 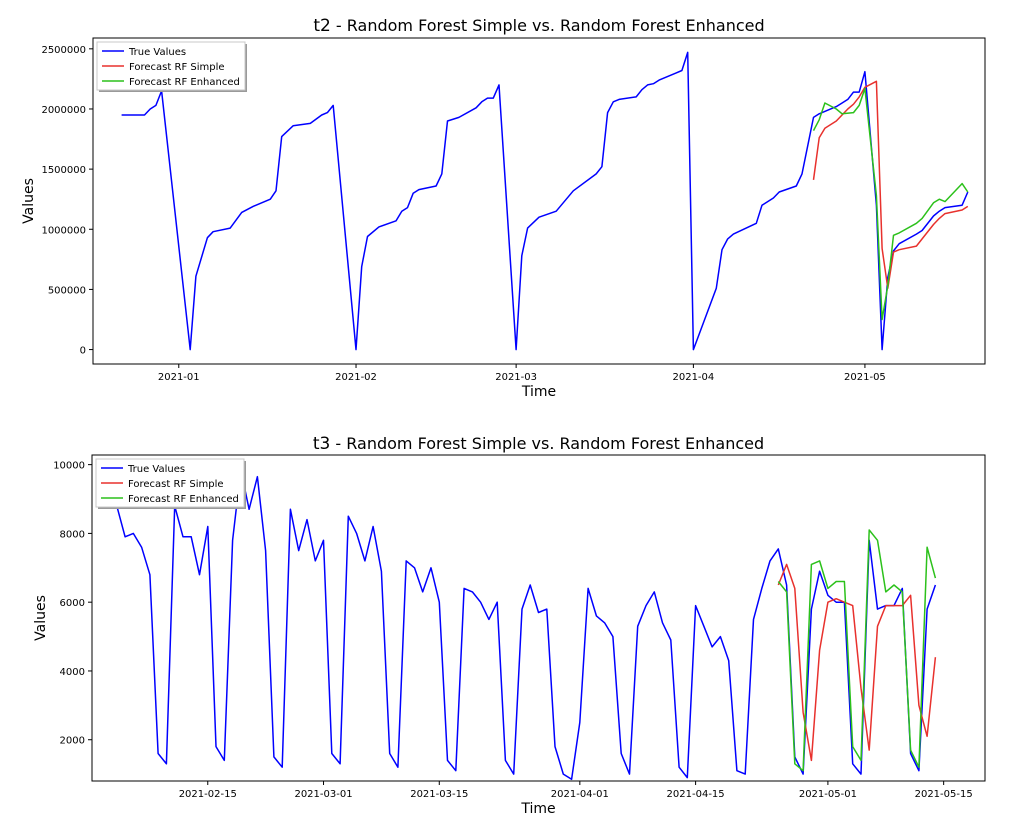 I want to click on y-tick-label: 10000, so click(x=69, y=466).